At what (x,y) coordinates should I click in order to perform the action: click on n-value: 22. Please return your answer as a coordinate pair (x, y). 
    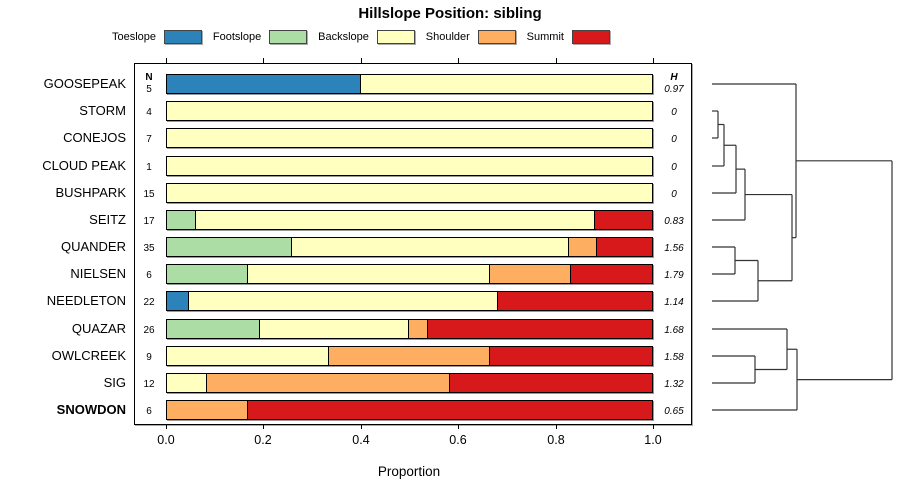
    Looking at the image, I should click on (149, 302).